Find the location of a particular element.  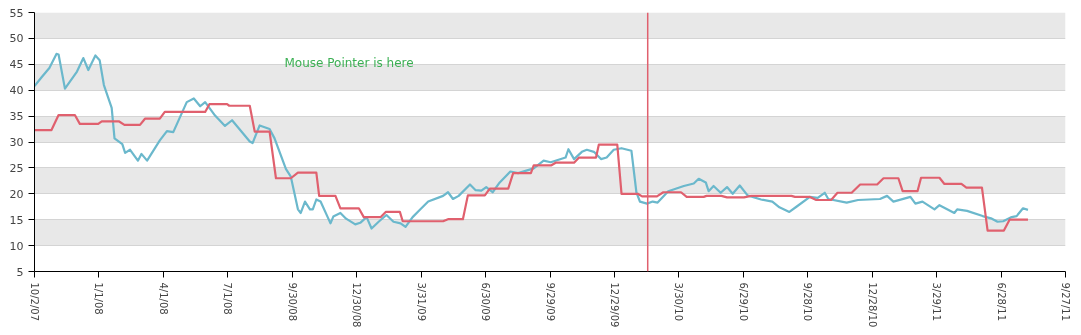

x-tick-label: 1/1/08 is located at coordinates (99, 298).